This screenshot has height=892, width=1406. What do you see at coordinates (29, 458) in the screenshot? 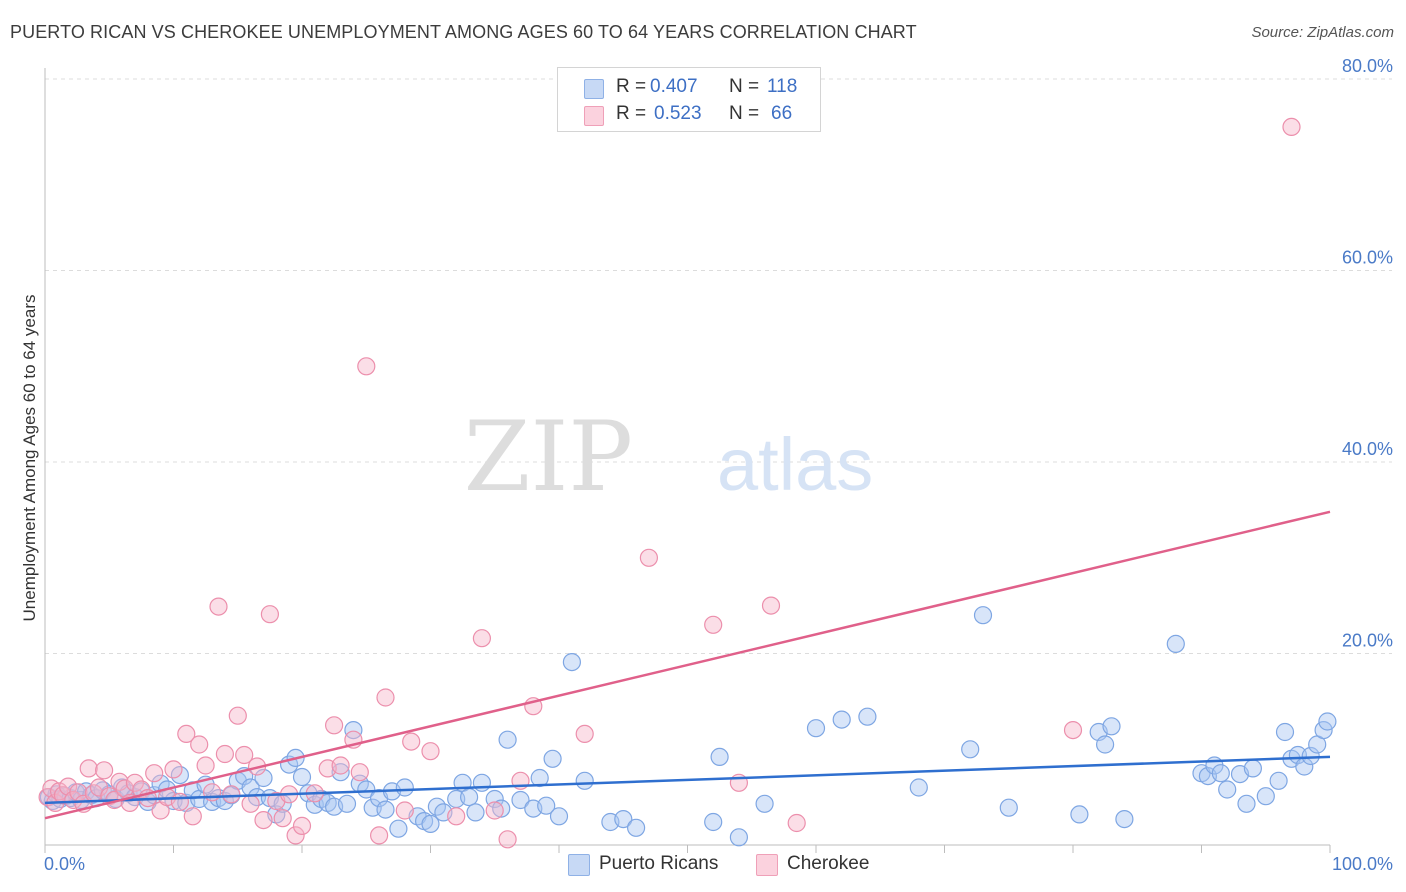
I see `y-axis-label: Unemployment Among Ages 60 to 64 years` at bounding box center [29, 458].